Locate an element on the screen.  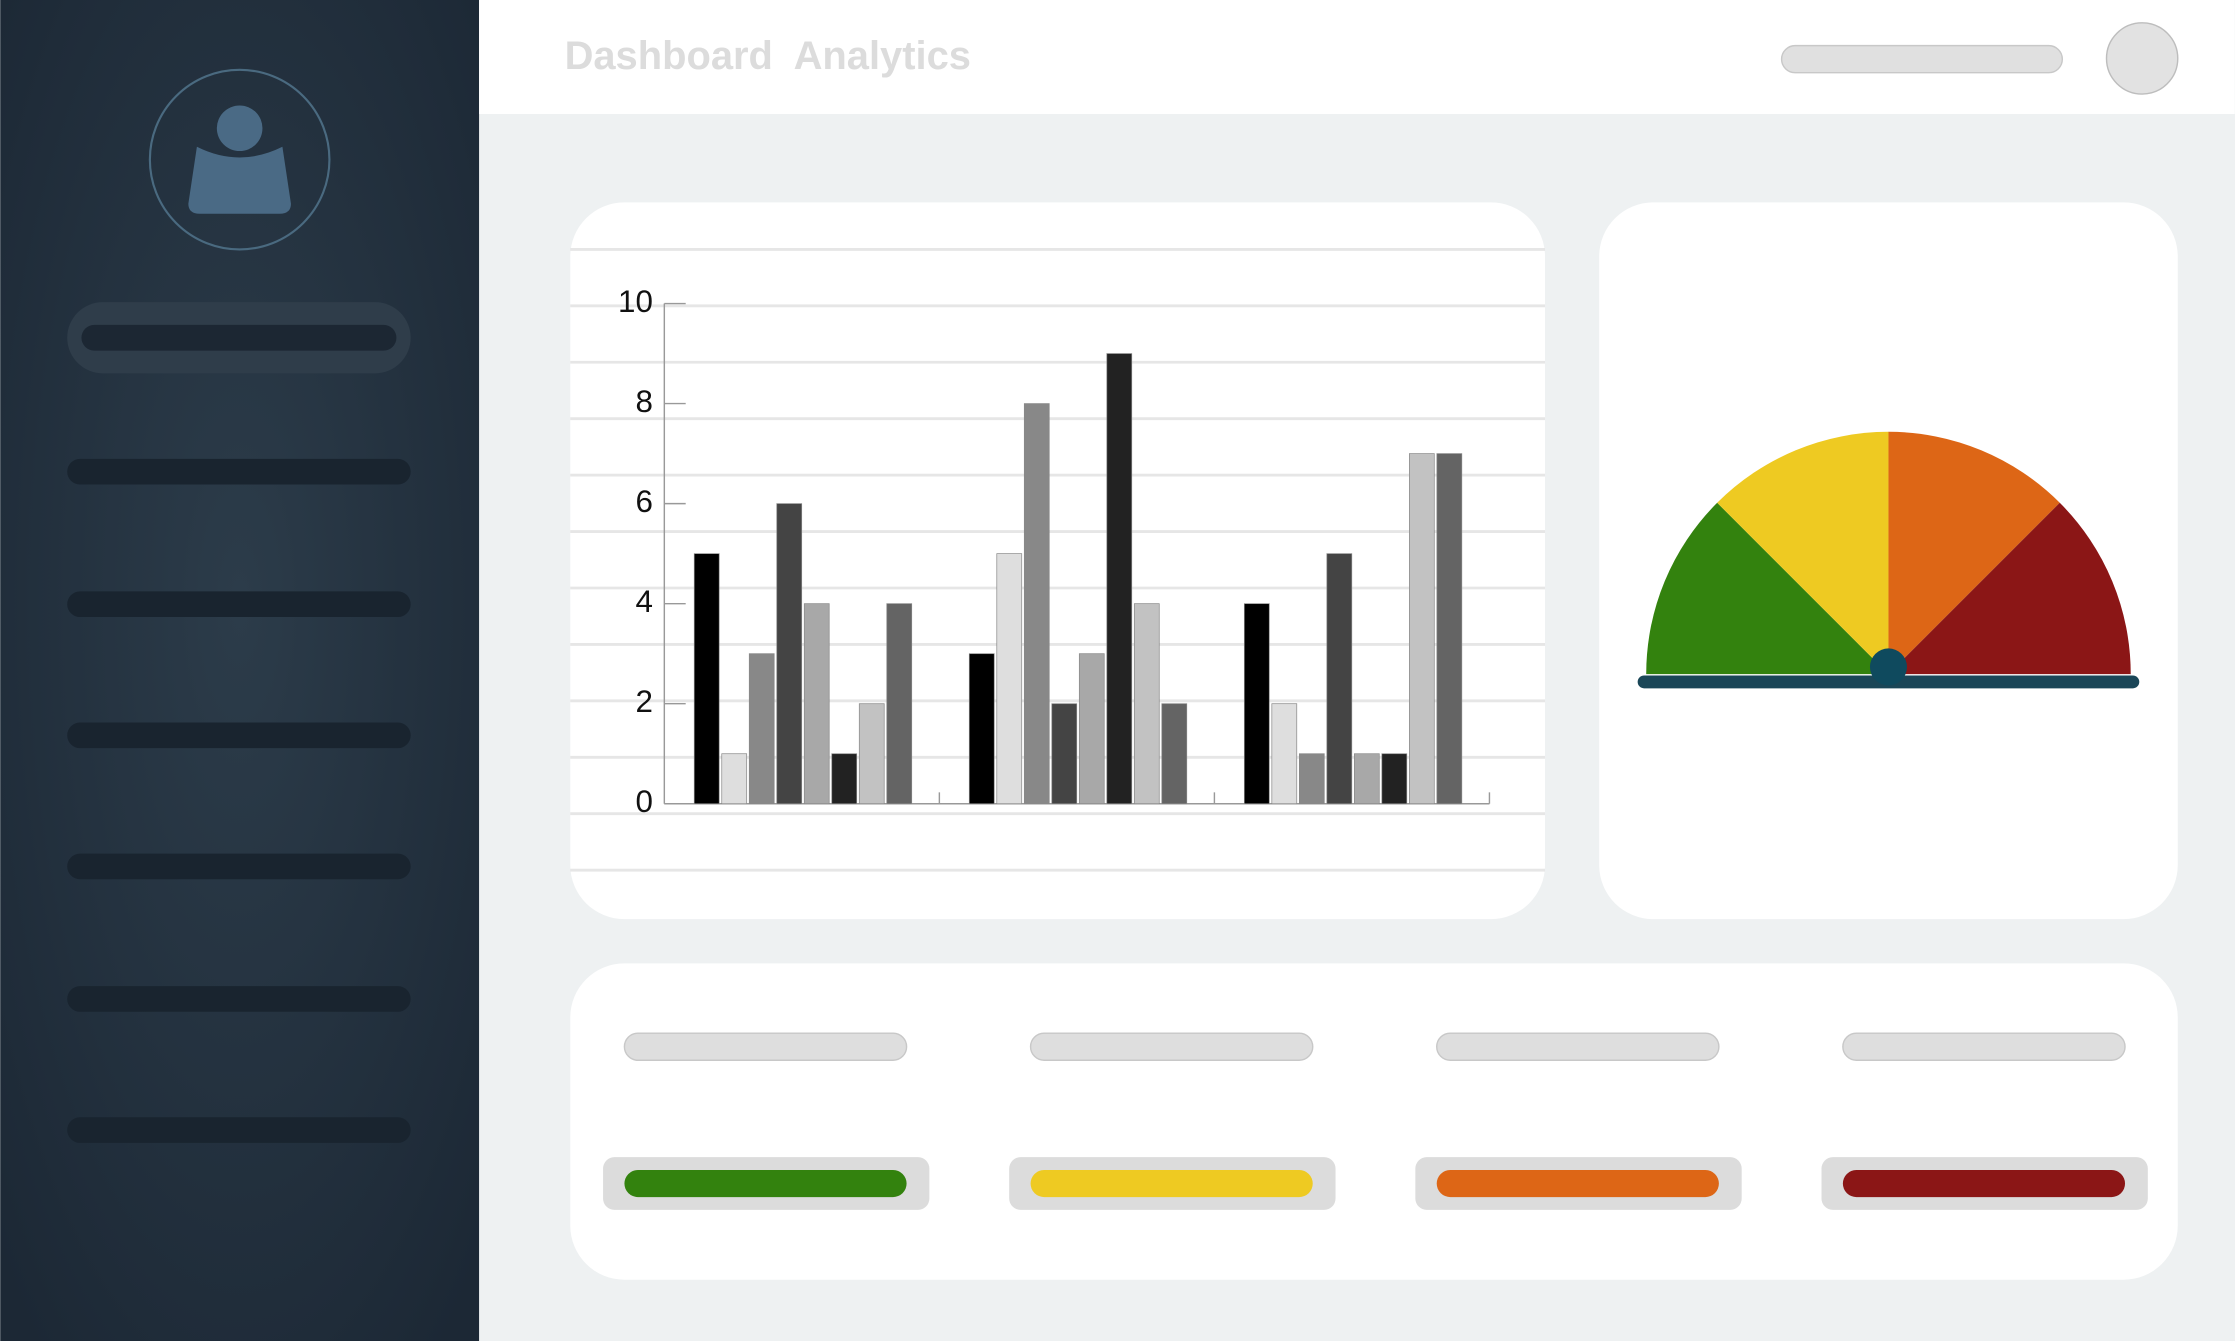
avatar-head is located at coordinates (239, 128).